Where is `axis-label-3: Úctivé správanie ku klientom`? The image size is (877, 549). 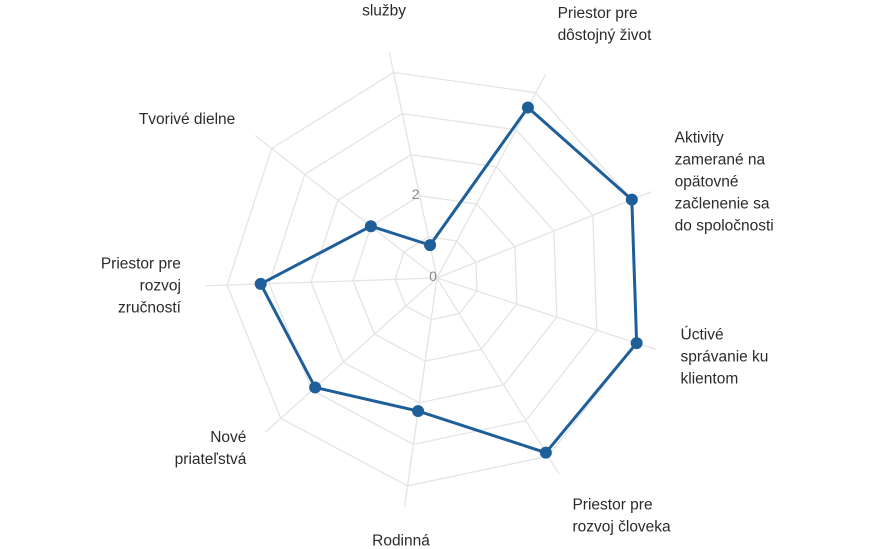 axis-label-3: Úctivé správanie ku klientom is located at coordinates (725, 356).